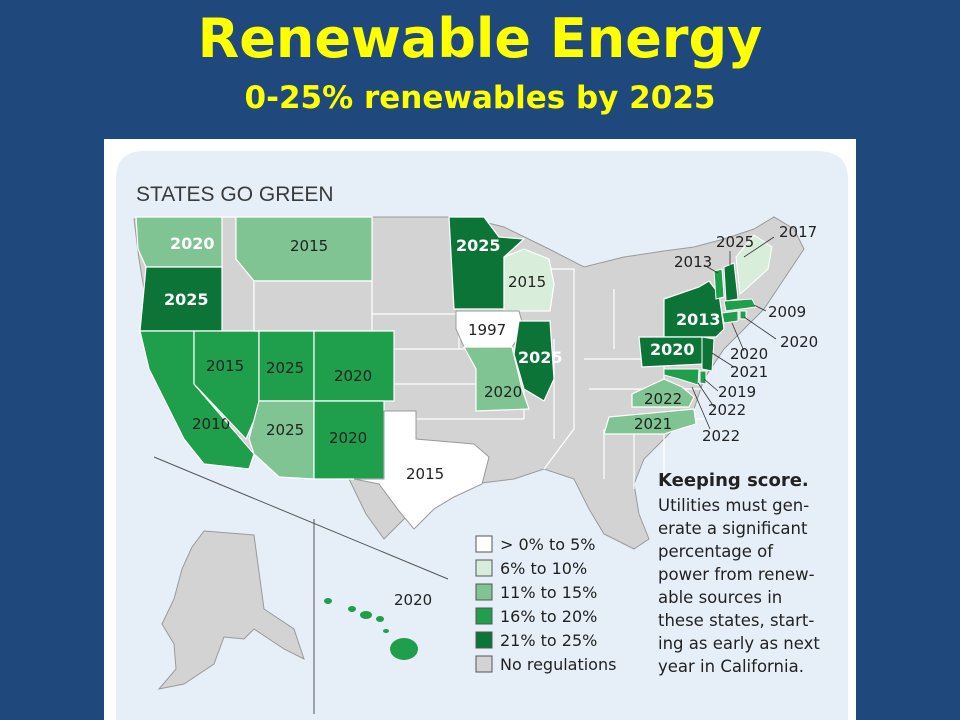 The height and width of the screenshot is (720, 960). Describe the element at coordinates (425, 474) in the screenshot. I see `state-label-texas: 2015` at that location.